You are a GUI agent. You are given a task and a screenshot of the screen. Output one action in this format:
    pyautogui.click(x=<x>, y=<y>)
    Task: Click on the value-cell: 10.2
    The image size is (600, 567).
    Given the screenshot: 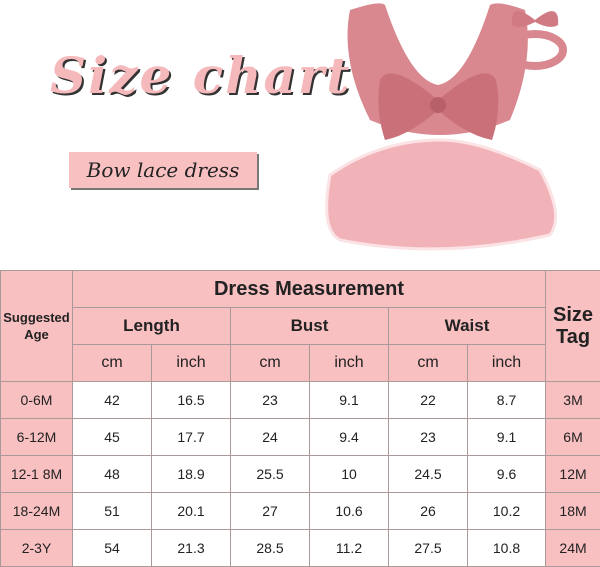 What is the action you would take?
    pyautogui.click(x=507, y=511)
    